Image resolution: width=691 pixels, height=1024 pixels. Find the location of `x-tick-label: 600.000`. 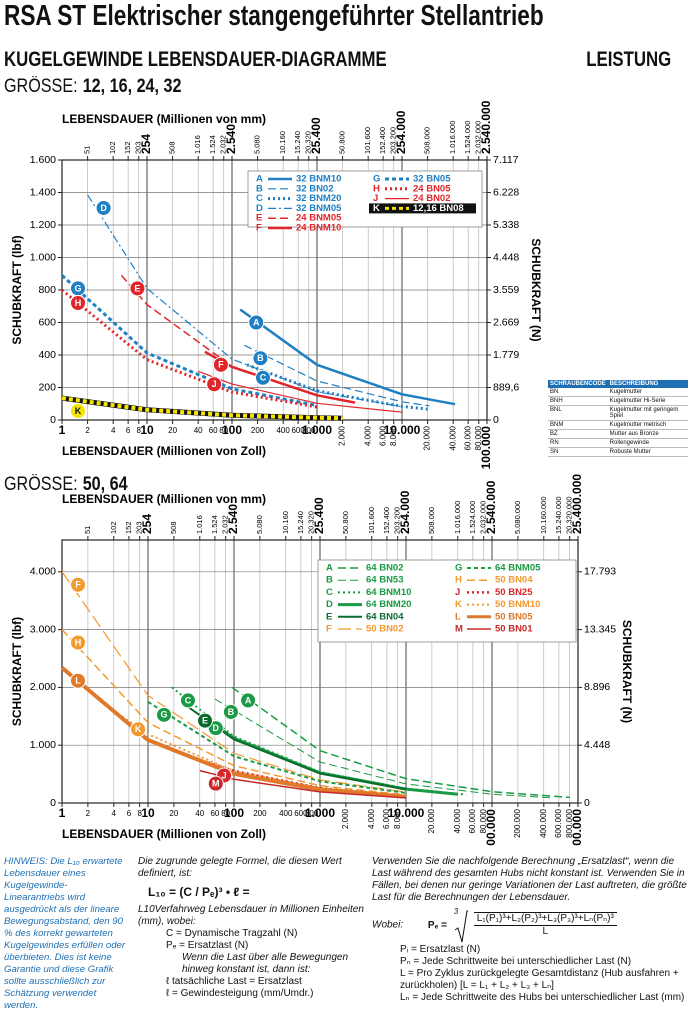

x-tick-label: 600.000 is located at coordinates (558, 822).